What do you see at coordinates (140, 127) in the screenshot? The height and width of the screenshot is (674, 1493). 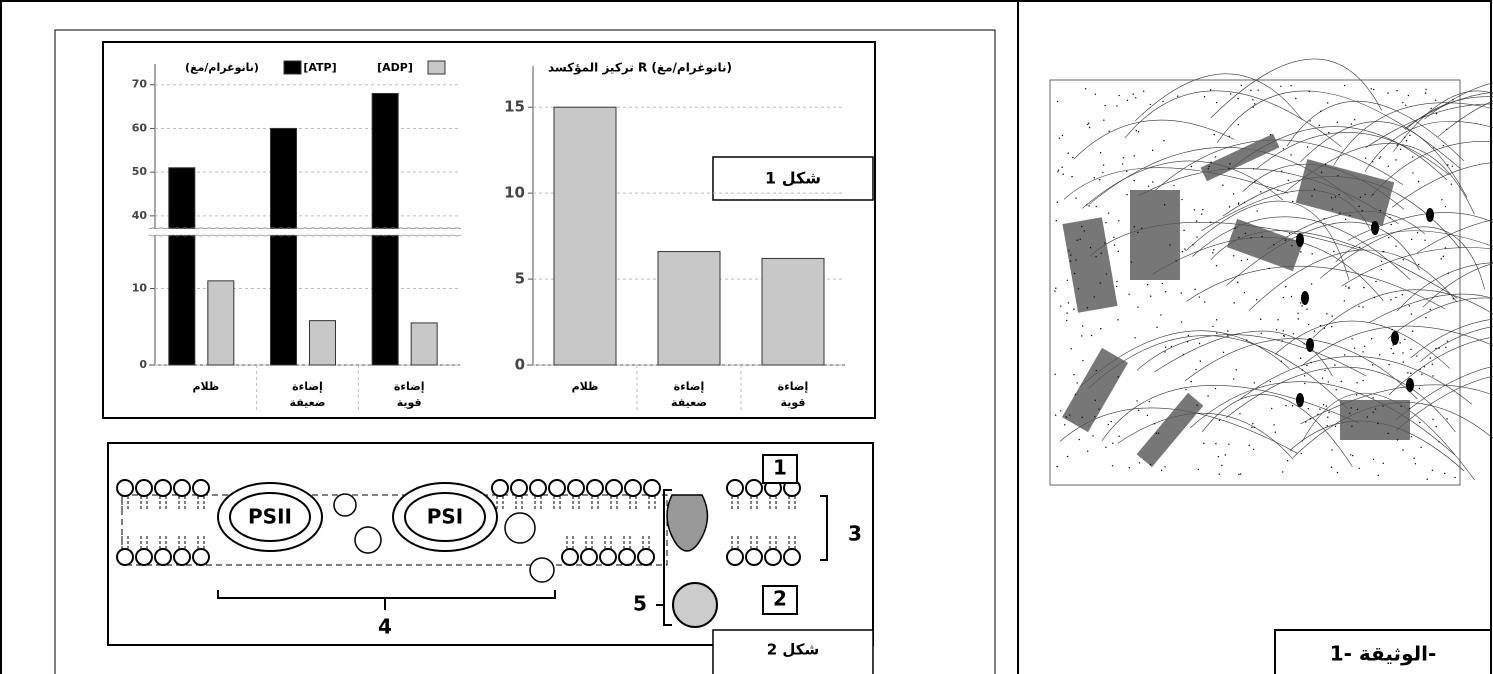 I see `y-tick-label: 60` at bounding box center [140, 127].